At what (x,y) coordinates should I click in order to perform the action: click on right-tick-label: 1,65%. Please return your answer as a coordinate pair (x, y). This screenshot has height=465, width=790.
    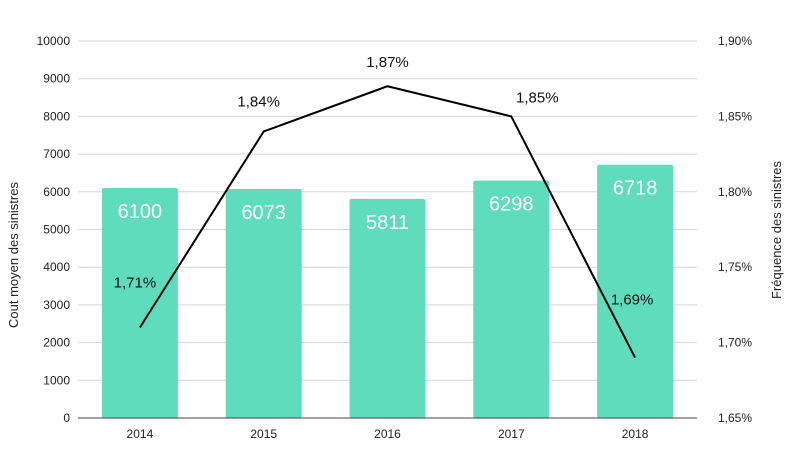
    Looking at the image, I should click on (735, 418).